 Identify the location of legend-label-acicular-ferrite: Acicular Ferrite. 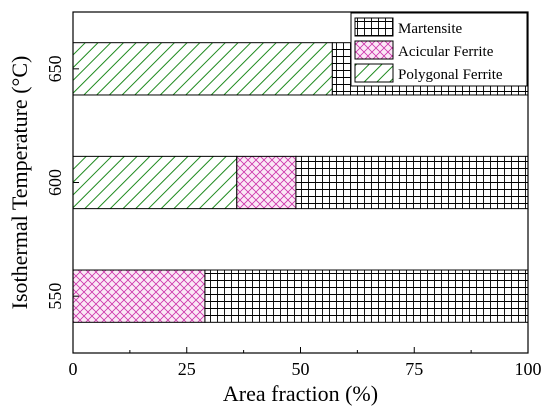
(446, 52).